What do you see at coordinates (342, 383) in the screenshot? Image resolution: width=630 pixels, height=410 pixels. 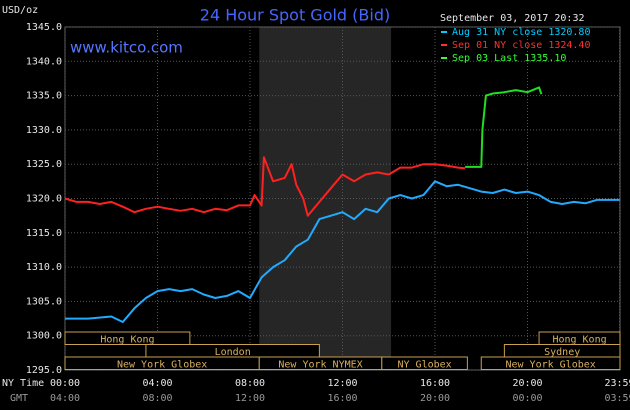 I see `x-tick-label: 12:00` at bounding box center [342, 383].